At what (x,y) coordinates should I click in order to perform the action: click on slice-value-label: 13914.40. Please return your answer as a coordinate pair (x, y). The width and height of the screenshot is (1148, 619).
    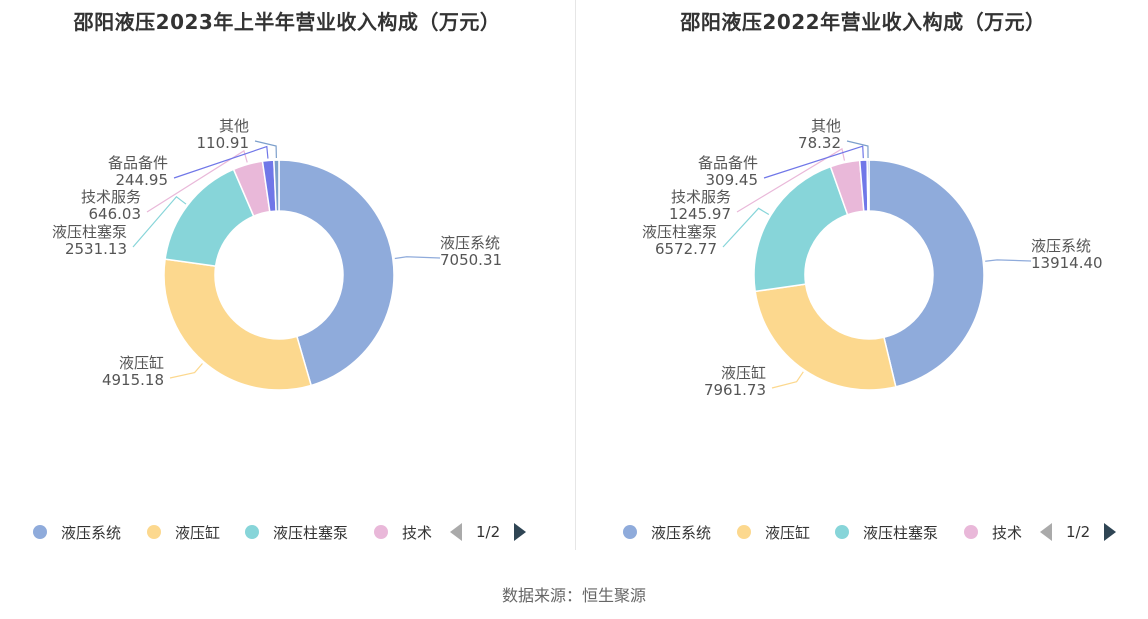
    Looking at the image, I should click on (1067, 263).